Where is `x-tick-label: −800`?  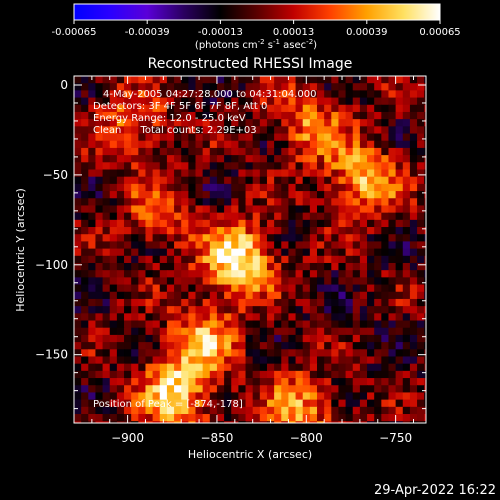
x-tick-label: −800 is located at coordinates (306, 438).